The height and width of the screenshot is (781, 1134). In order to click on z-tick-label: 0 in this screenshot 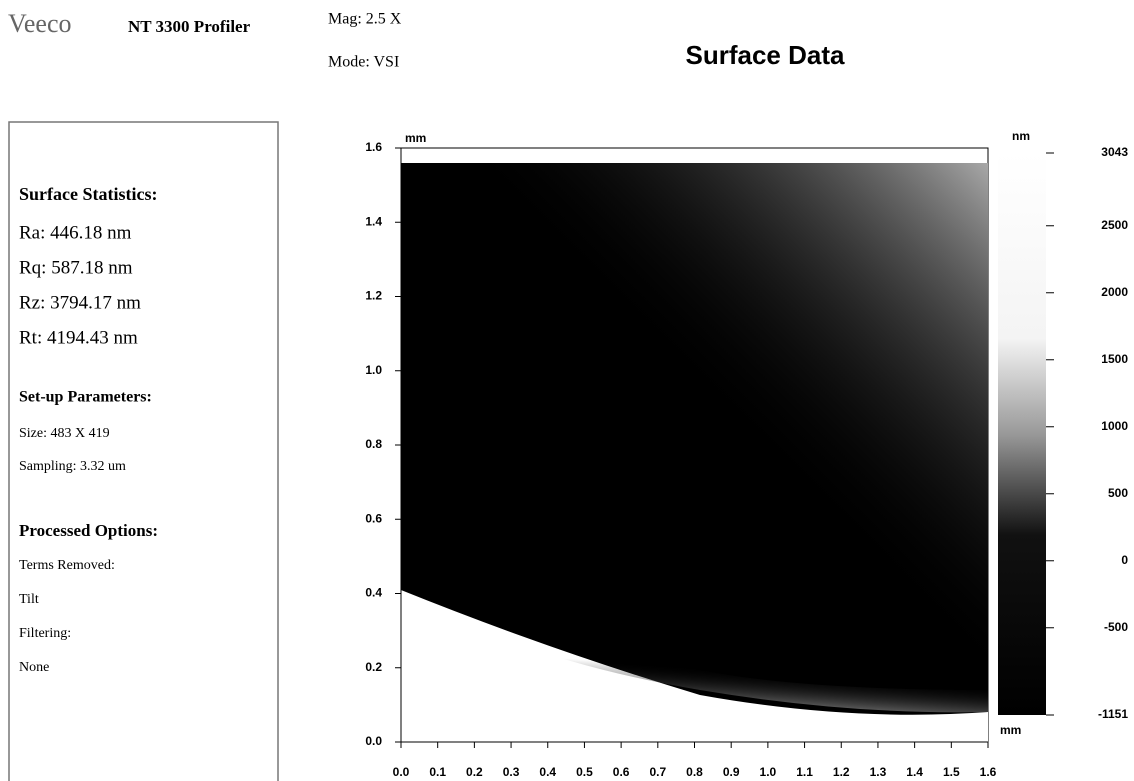, I will do `click(1124, 560)`.